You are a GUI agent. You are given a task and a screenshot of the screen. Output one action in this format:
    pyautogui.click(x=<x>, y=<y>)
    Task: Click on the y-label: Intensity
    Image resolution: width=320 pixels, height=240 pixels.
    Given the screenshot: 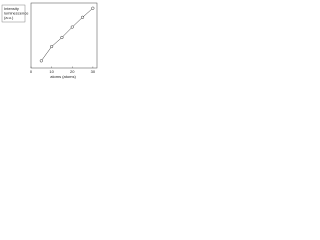 What is the action you would take?
    pyautogui.click(x=11, y=8)
    